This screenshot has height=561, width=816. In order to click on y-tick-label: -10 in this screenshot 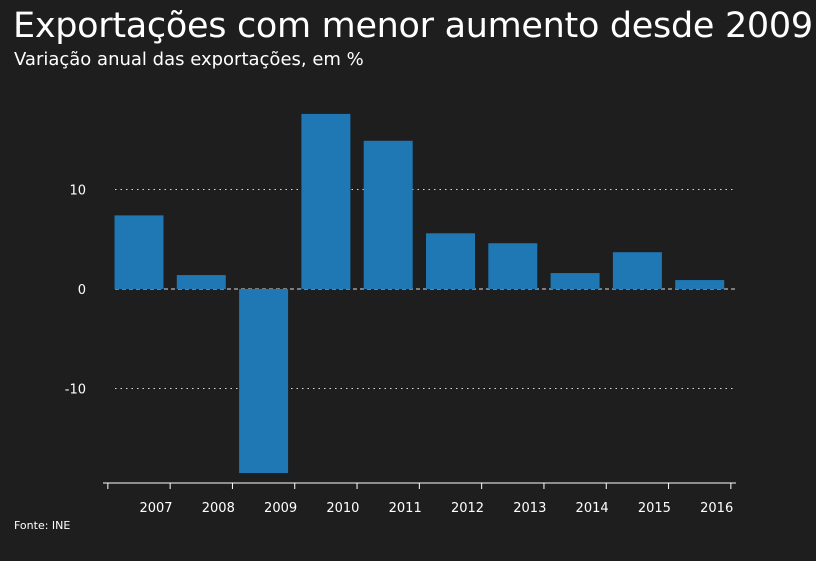, I will do `click(75, 389)`.